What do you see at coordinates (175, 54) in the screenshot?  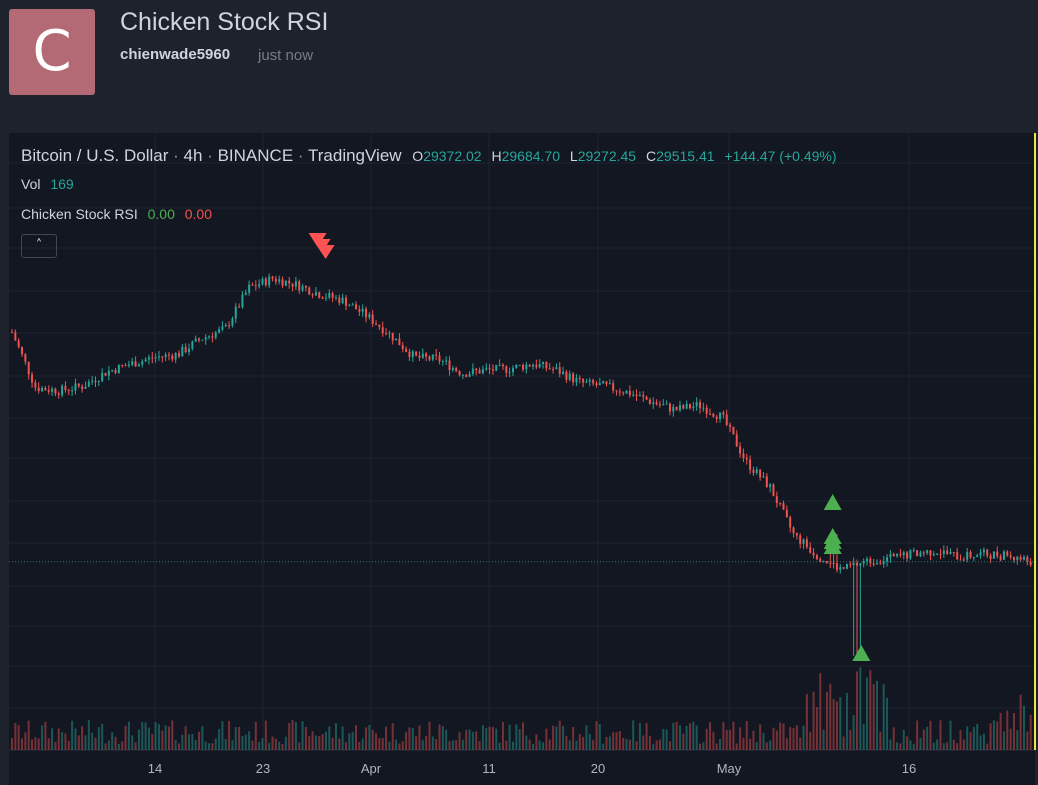 I see `author-name: chienwade5960` at bounding box center [175, 54].